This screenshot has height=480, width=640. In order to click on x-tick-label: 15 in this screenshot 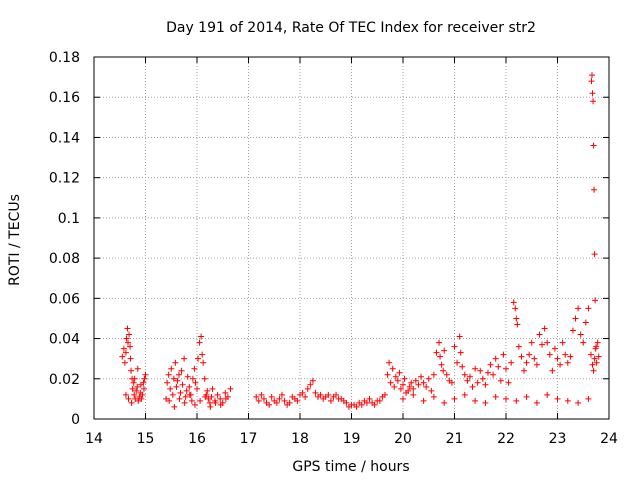, I will do `click(146, 439)`.